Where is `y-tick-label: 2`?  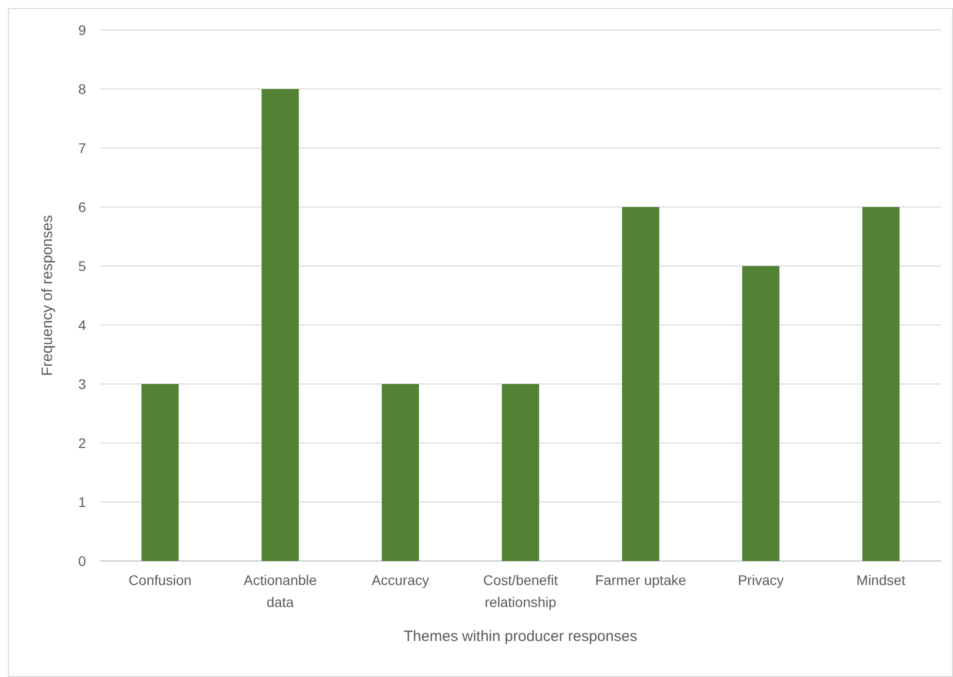 y-tick-label: 2 is located at coordinates (82, 442).